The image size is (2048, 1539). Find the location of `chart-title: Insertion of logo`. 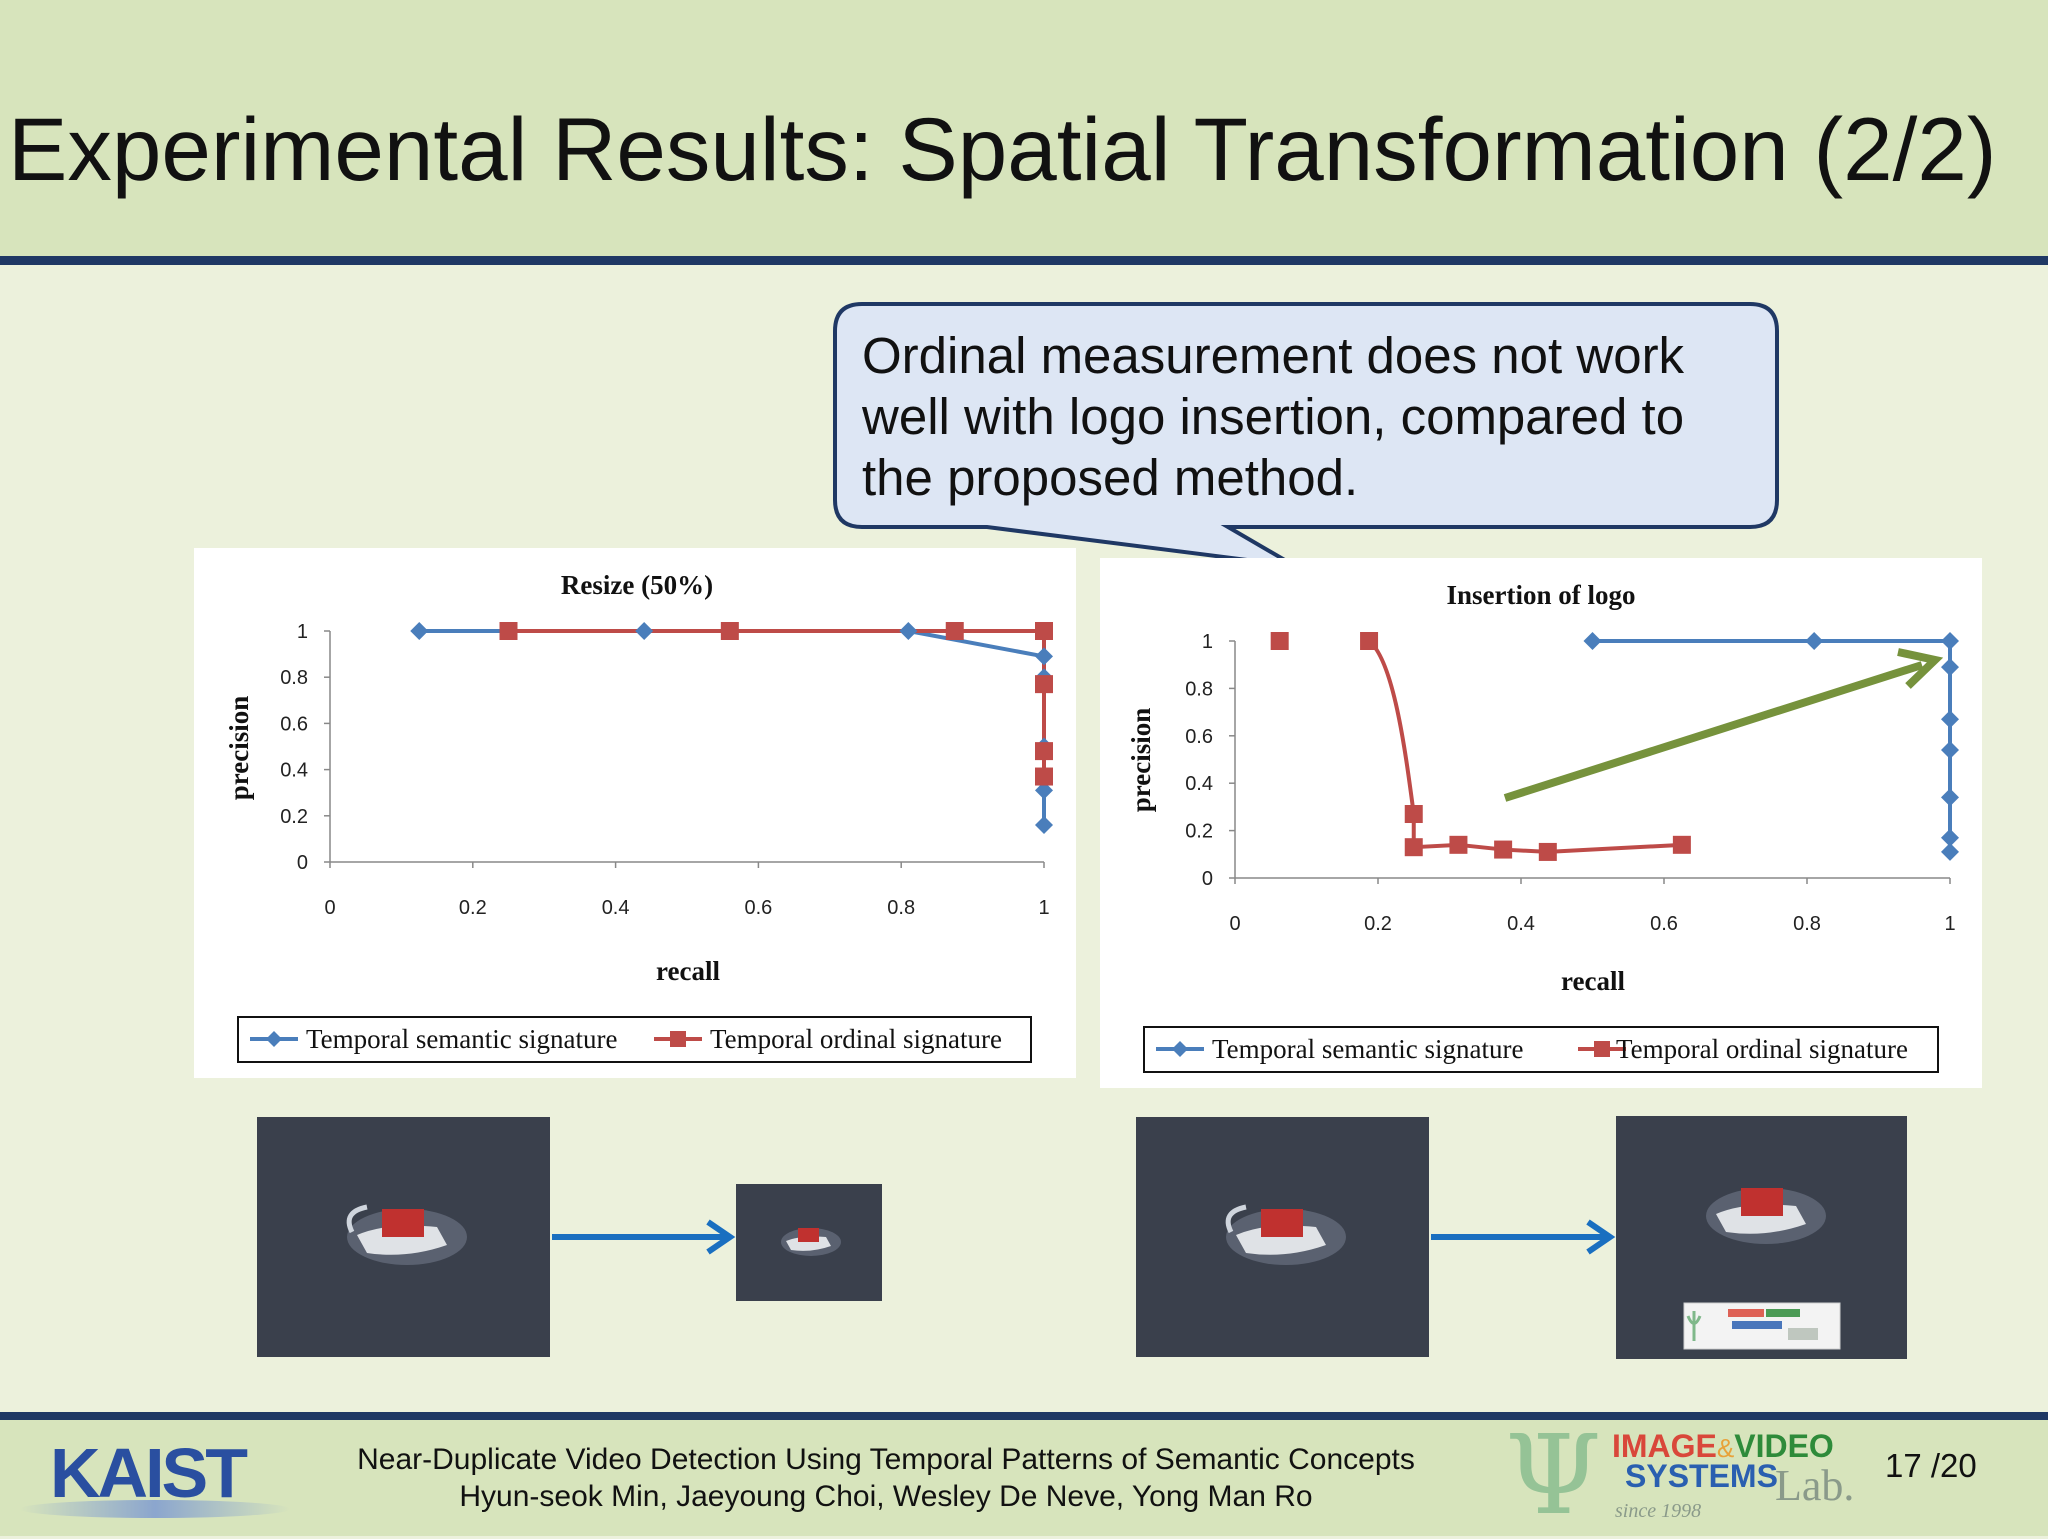

chart-title: Insertion of logo is located at coordinates (1541, 595).